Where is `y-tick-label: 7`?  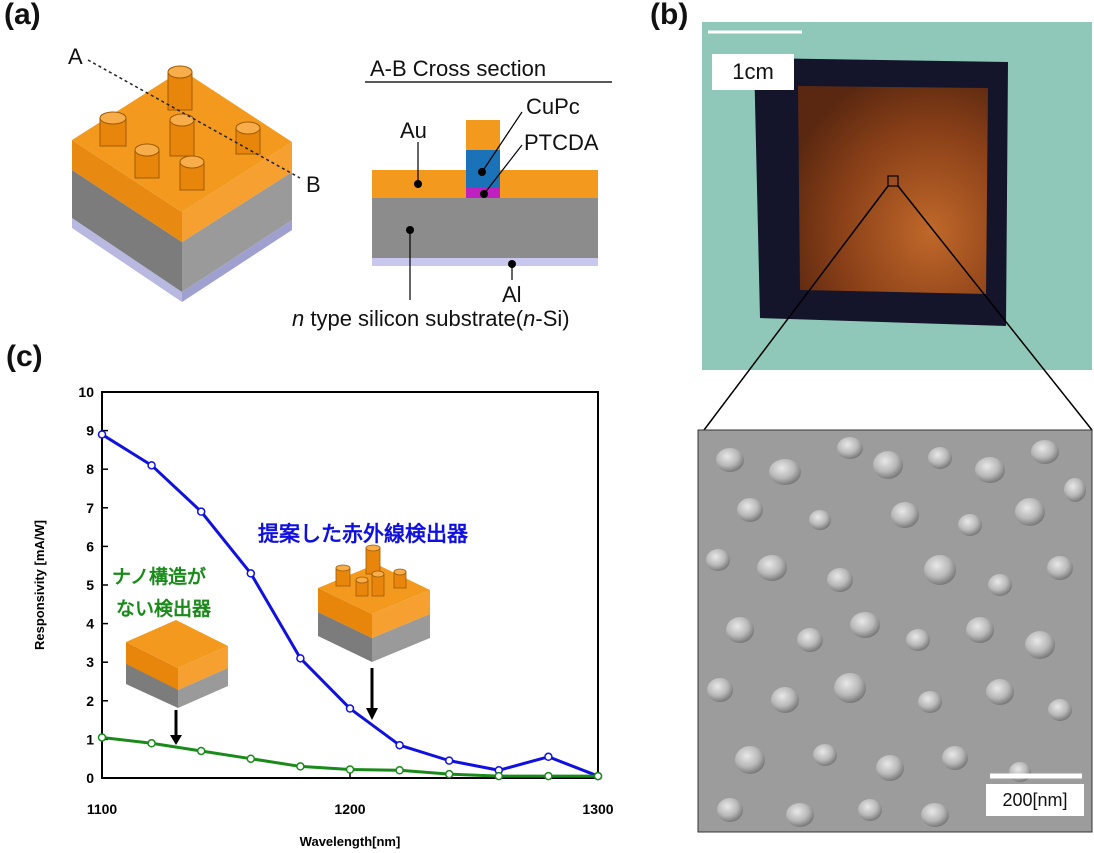 y-tick-label: 7 is located at coordinates (90, 508).